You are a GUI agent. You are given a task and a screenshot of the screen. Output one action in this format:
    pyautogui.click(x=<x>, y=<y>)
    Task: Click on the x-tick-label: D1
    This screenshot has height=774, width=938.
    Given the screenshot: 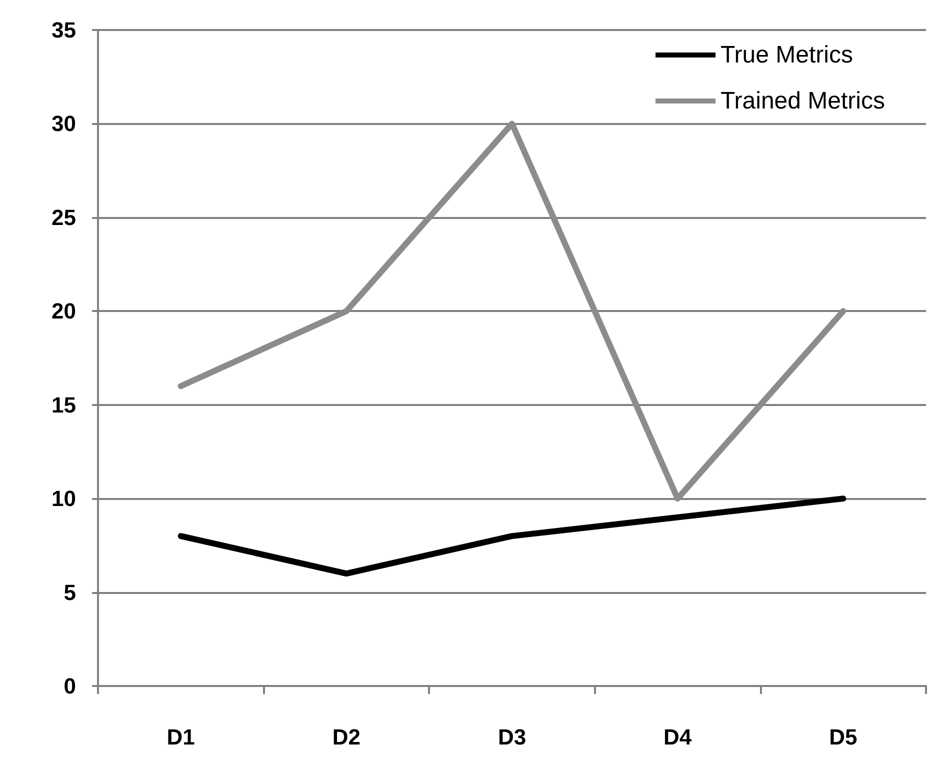 What is the action you would take?
    pyautogui.click(x=180, y=737)
    